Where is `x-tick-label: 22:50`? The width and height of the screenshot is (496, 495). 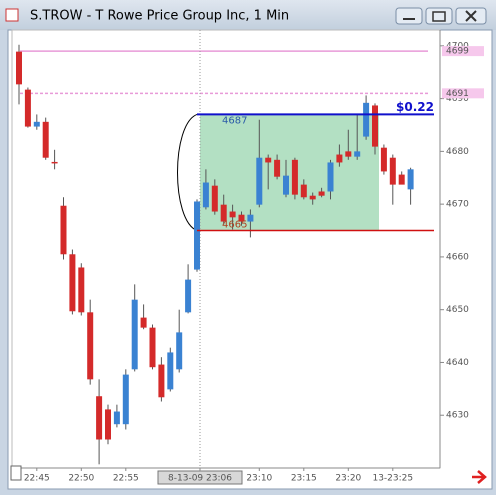
x-tick-label: 22:50 is located at coordinates (81, 479).